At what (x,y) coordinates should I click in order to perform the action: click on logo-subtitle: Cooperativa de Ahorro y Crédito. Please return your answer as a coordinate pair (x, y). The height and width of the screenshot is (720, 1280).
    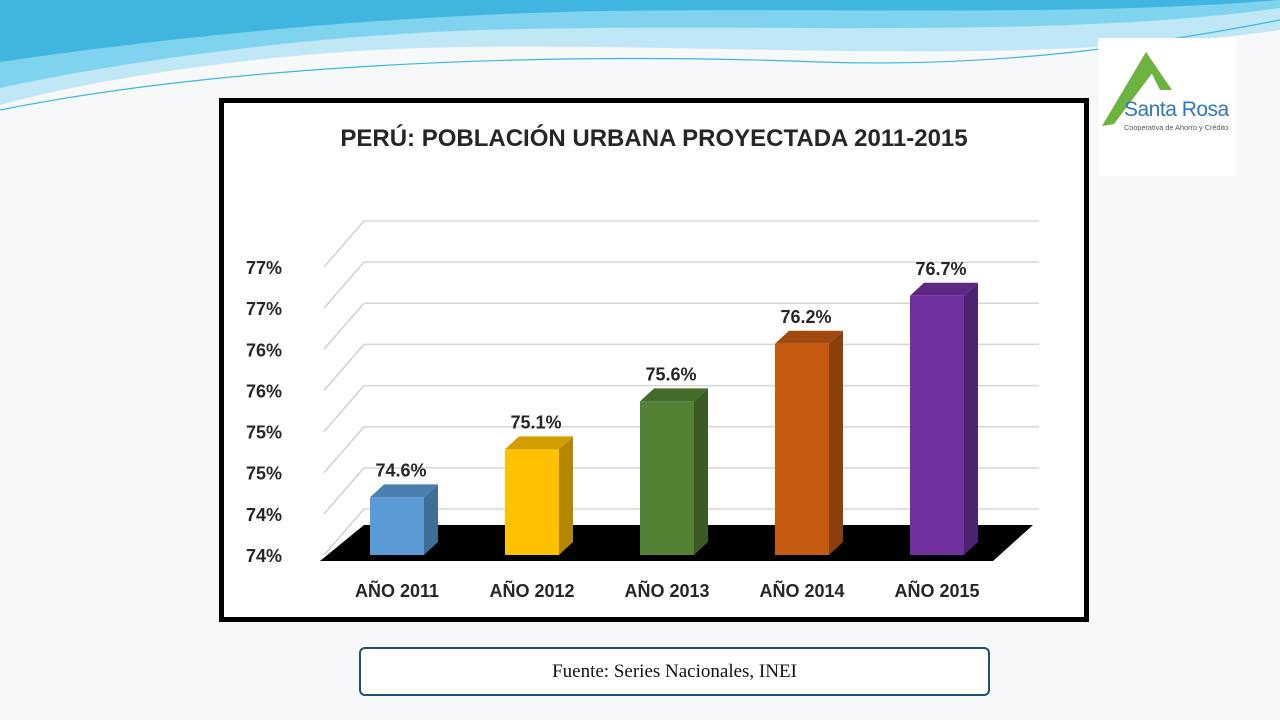
    Looking at the image, I should click on (1176, 127).